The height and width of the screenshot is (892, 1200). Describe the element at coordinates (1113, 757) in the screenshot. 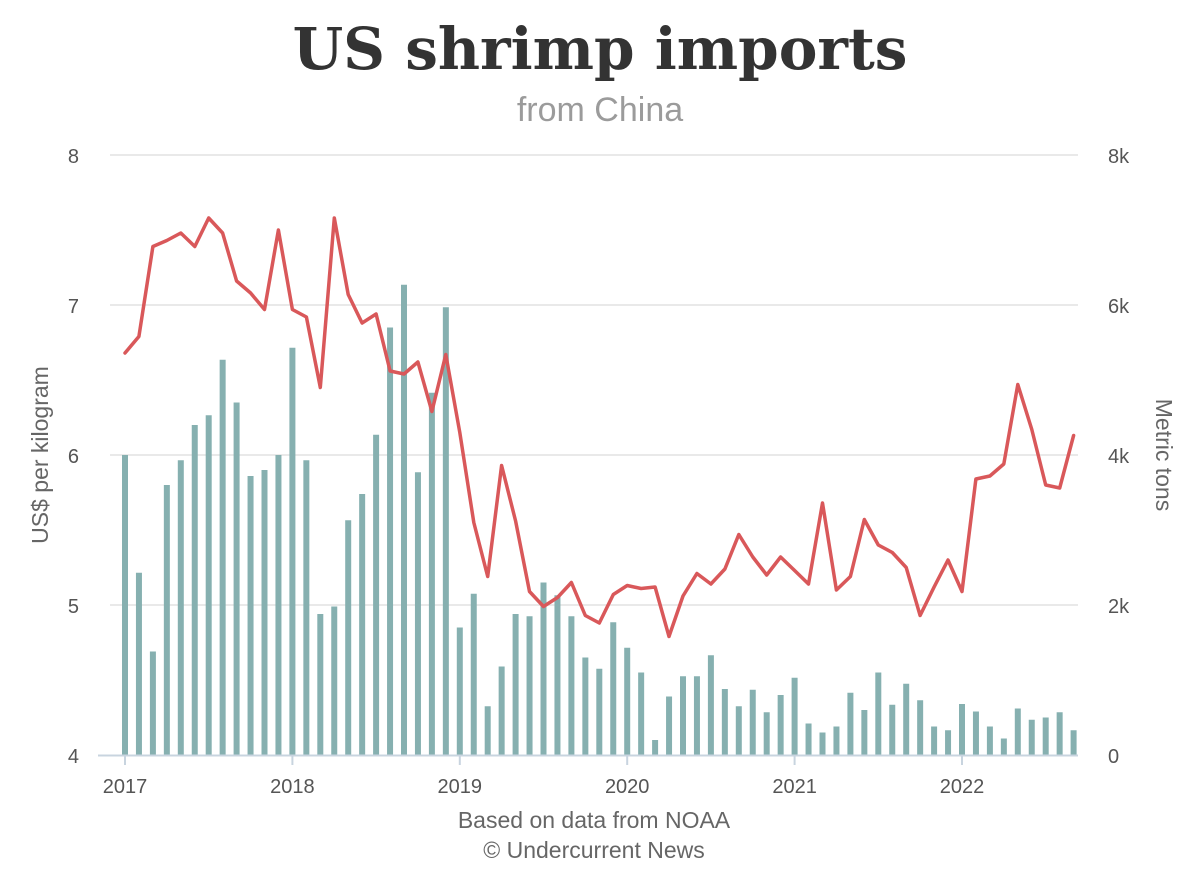

I see `y-right-tick-label: 0` at that location.